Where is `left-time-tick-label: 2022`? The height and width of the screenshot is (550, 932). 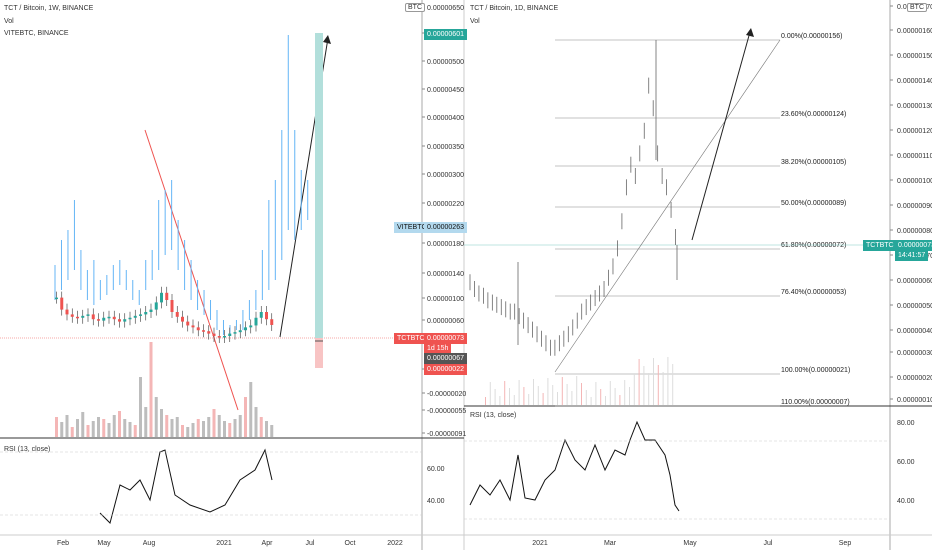
left-time-tick-label: 2022 is located at coordinates (395, 543).